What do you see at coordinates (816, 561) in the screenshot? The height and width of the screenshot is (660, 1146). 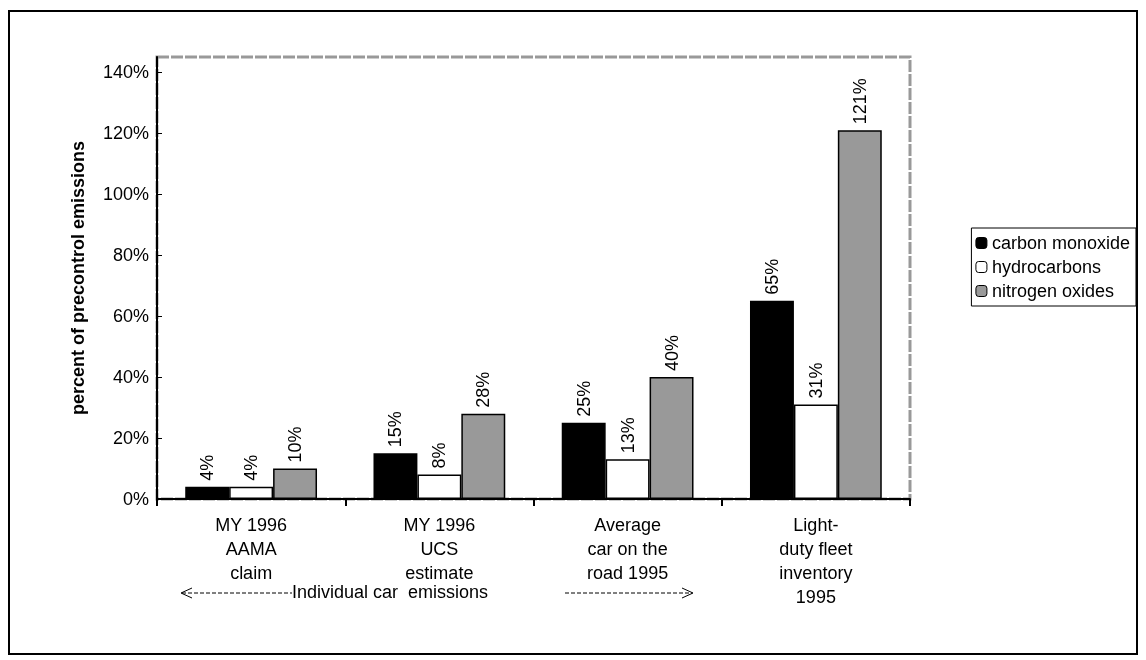 I see `x-tick-label: Light- duty fleet inventory 1995` at bounding box center [816, 561].